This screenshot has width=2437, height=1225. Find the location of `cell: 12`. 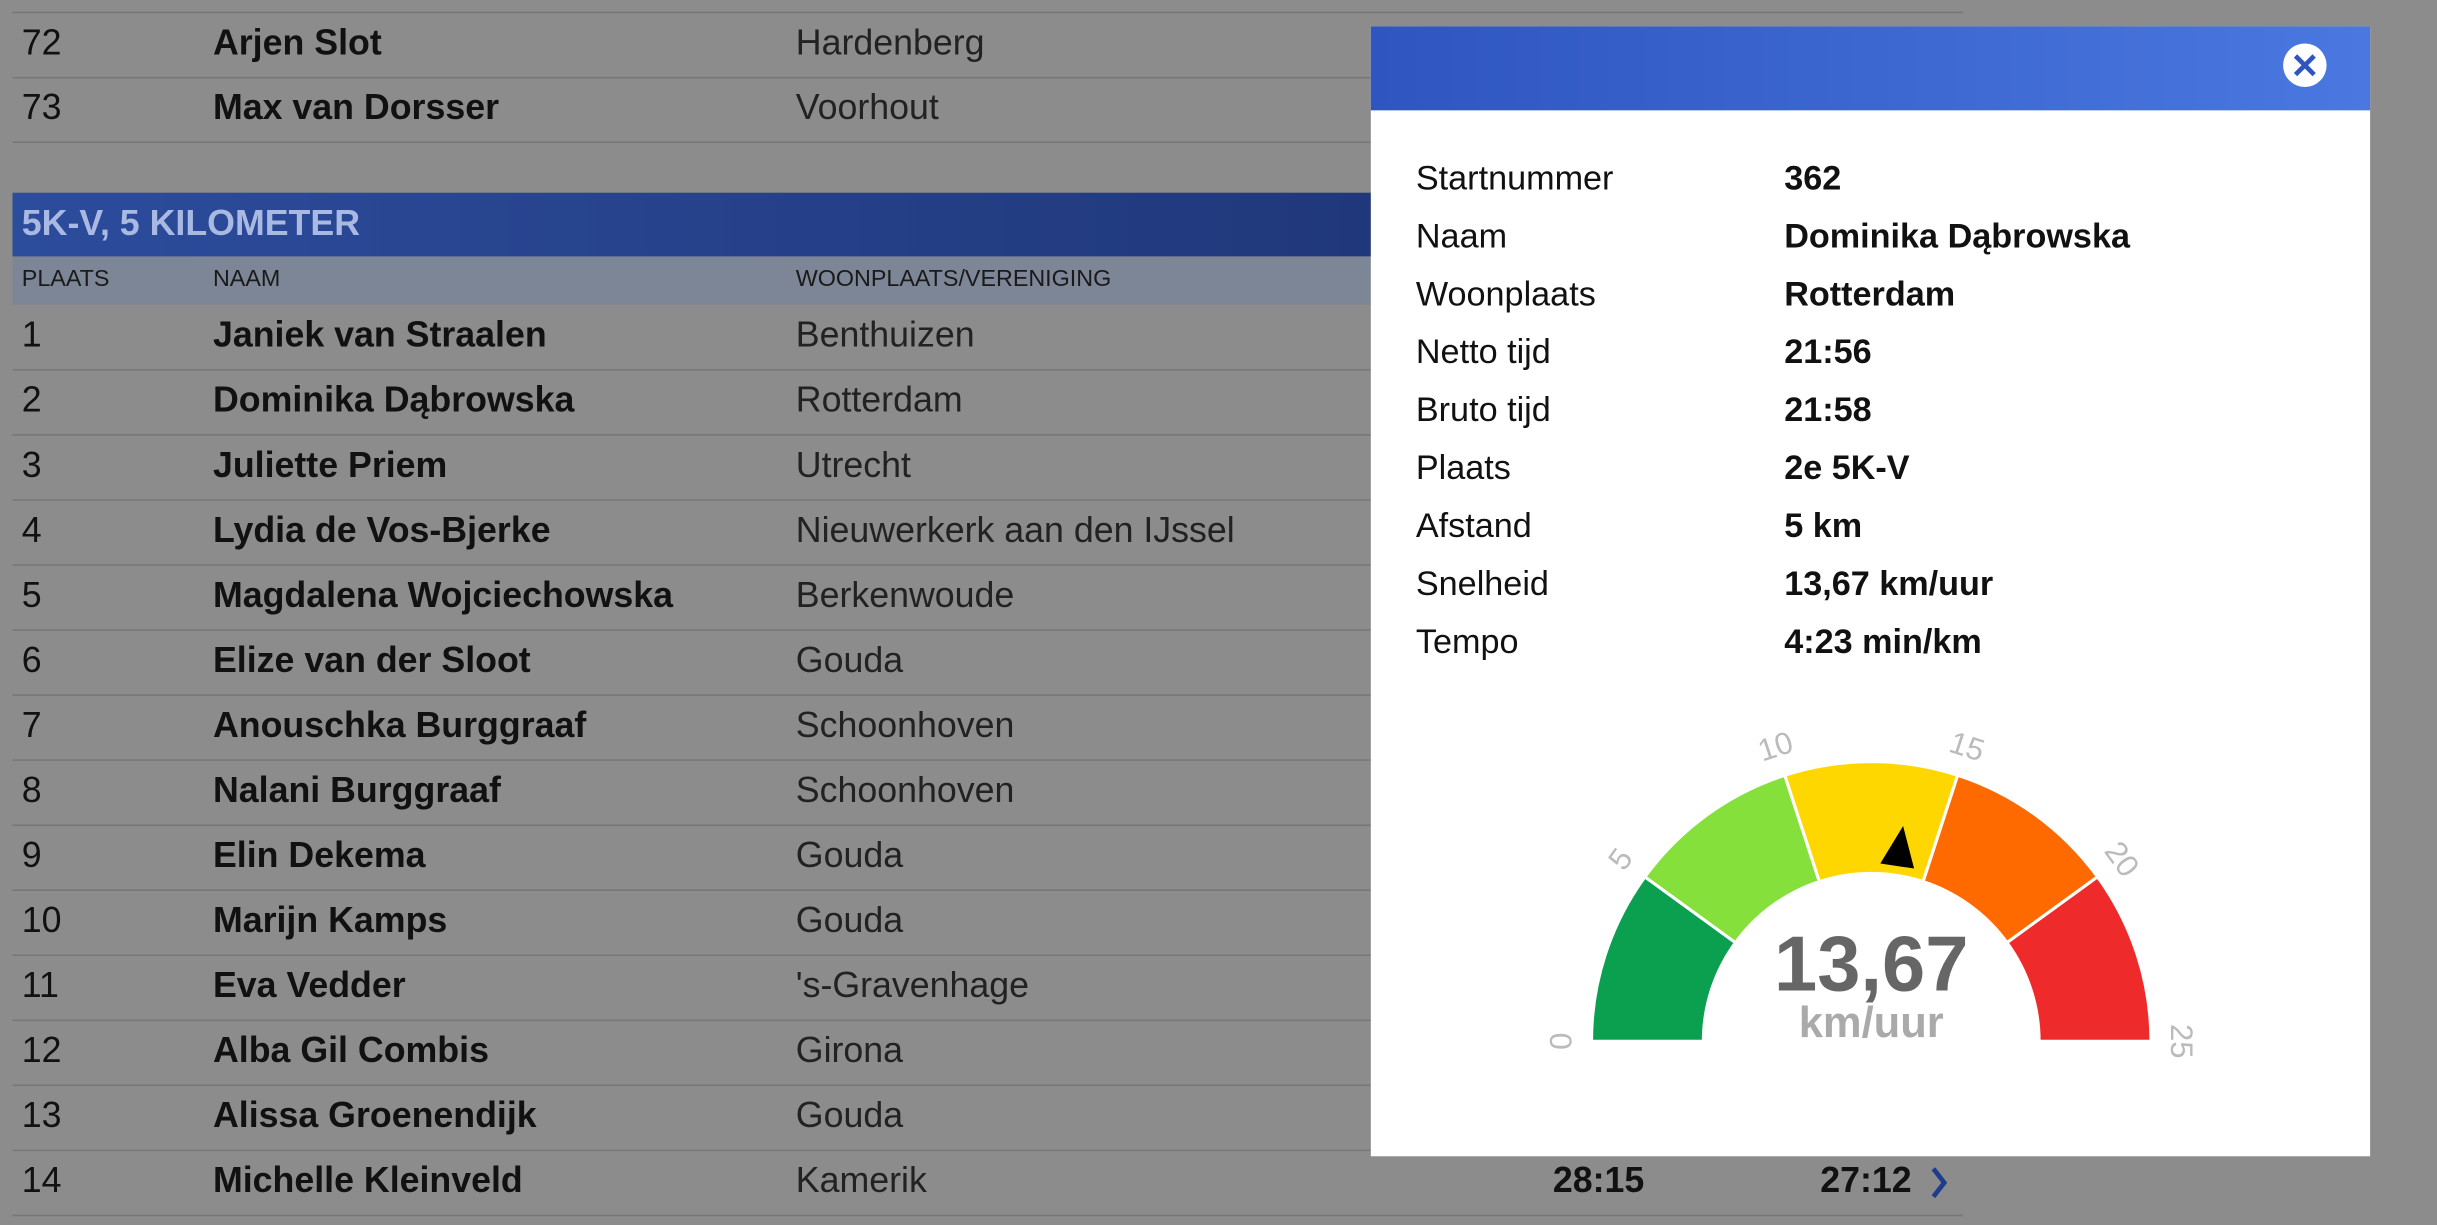

cell: 12 is located at coordinates (42, 1050).